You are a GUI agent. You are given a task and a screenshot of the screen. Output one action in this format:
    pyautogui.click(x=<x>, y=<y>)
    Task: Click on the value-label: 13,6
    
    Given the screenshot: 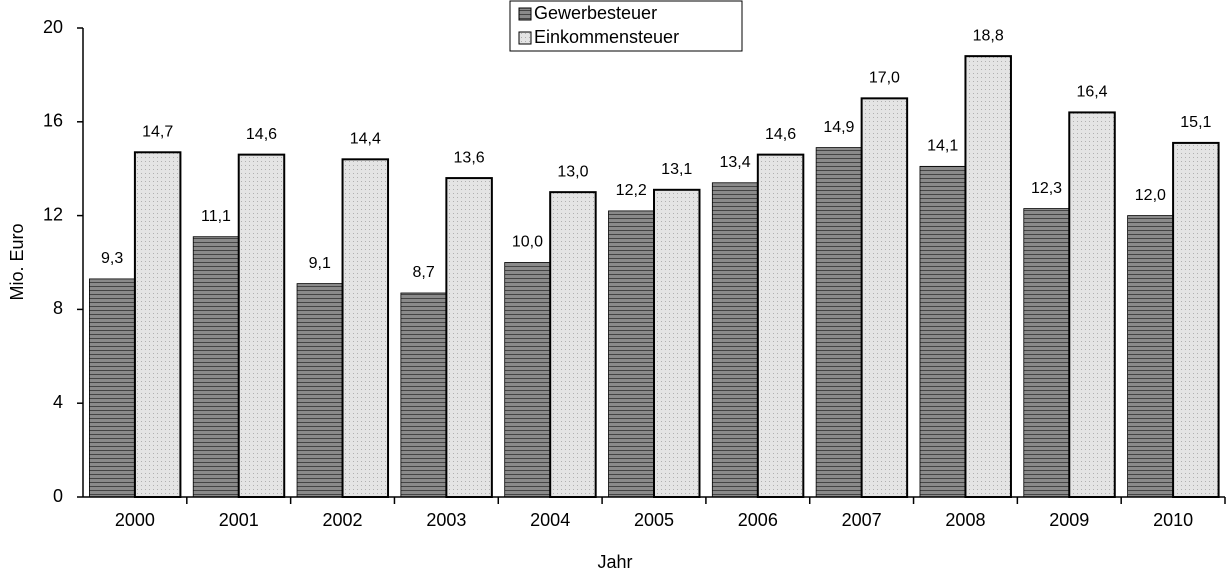 What is the action you would take?
    pyautogui.click(x=469, y=157)
    